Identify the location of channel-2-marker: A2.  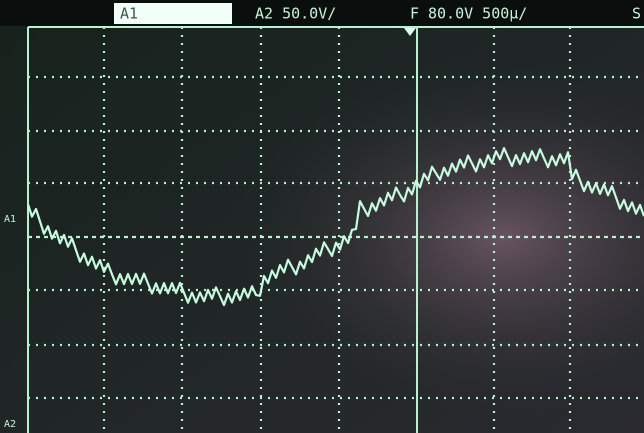
(10, 424).